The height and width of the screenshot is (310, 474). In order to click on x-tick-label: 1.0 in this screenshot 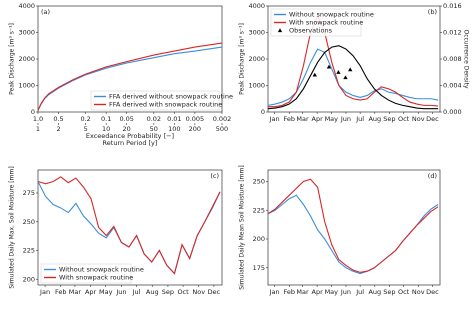, I will do `click(38, 119)`.